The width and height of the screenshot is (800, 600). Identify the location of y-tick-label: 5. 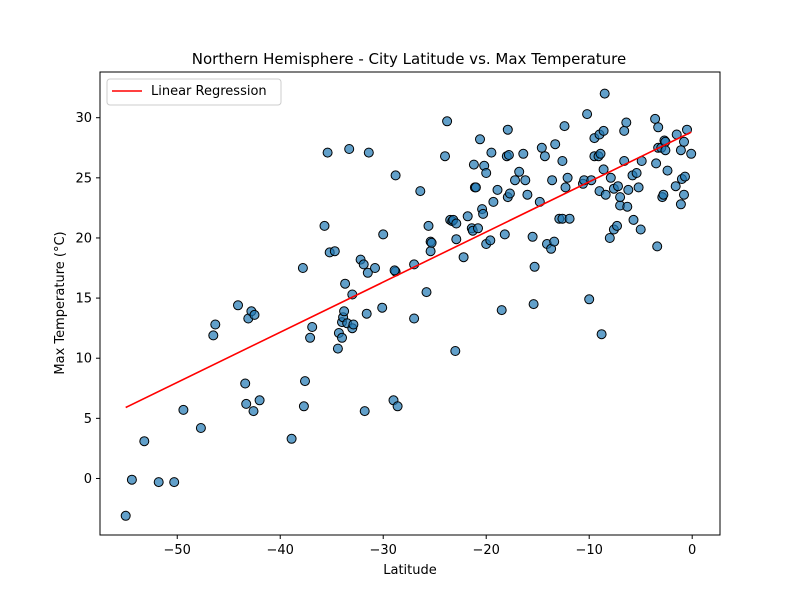
(88, 419).